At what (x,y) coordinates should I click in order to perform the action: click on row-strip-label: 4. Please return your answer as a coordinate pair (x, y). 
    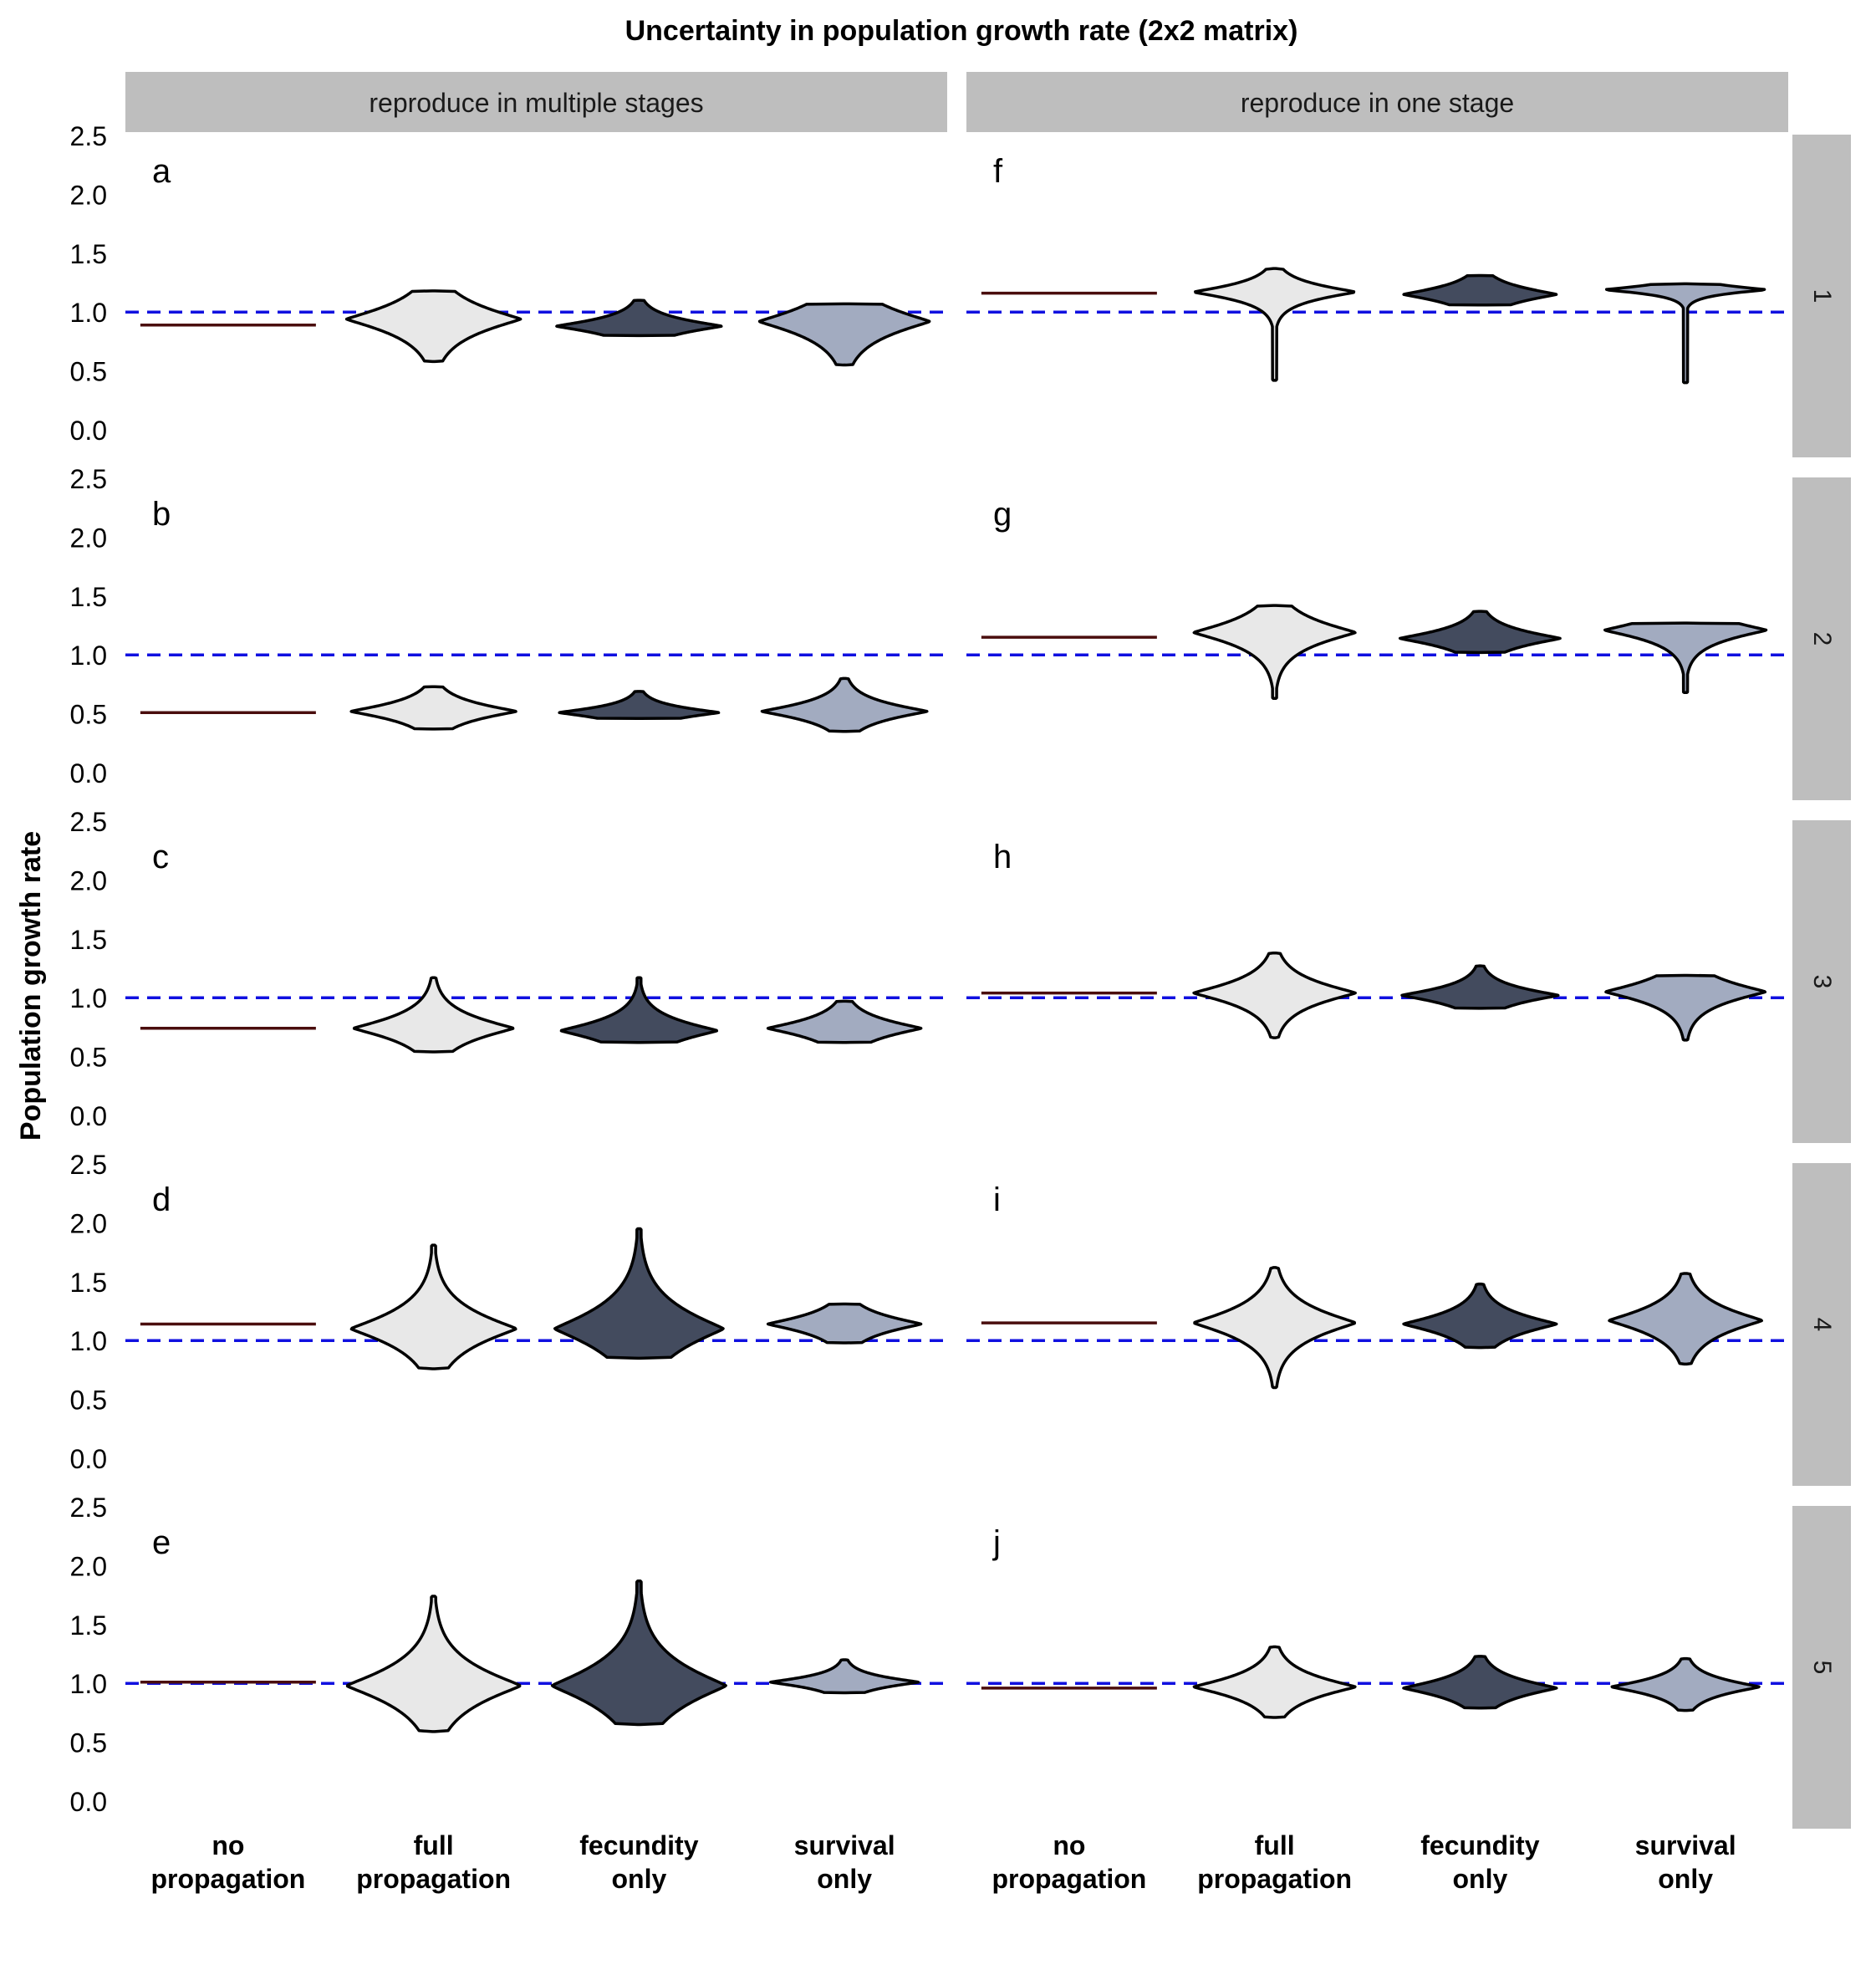
    Looking at the image, I should click on (1822, 1325).